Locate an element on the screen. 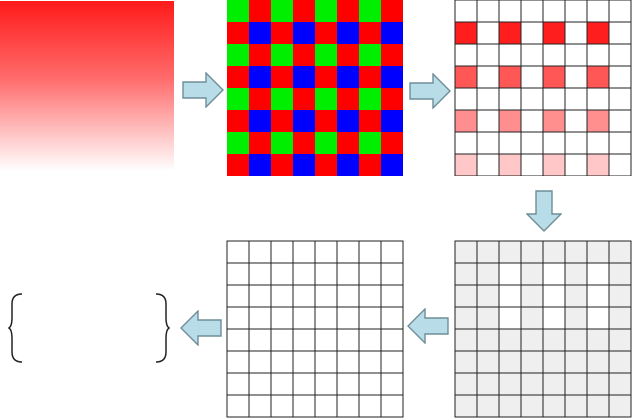 The height and width of the screenshot is (420, 643). output-grid is located at coordinates (315, 329).